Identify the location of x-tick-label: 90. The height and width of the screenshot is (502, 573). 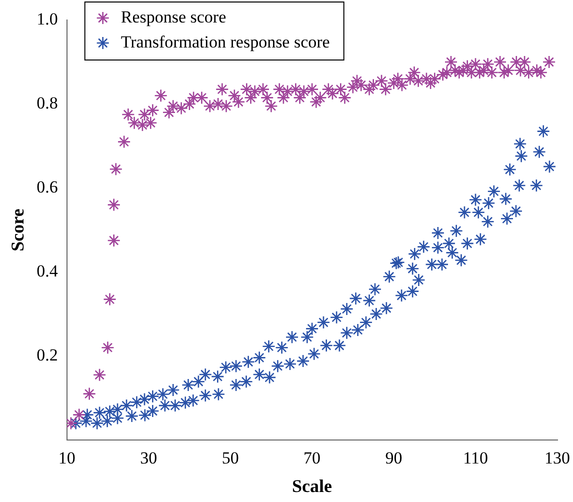
(393, 458).